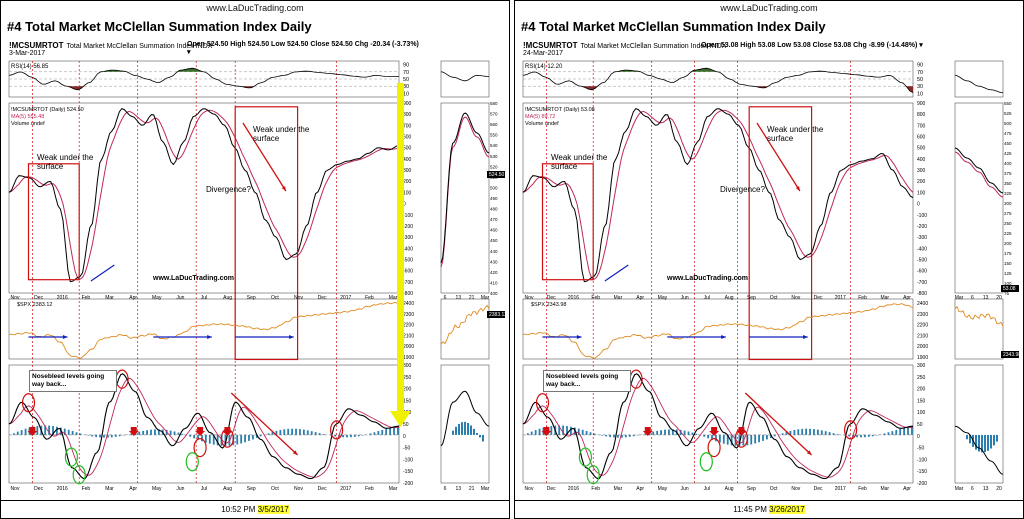 The width and height of the screenshot is (1024, 519). I want to click on price-zoom-ytick: 275, so click(1008, 213).